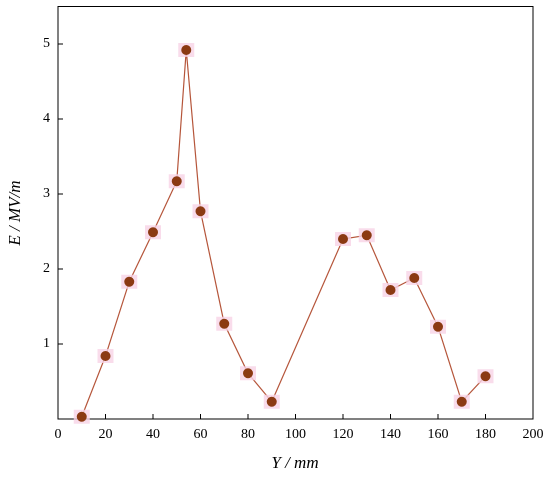 This screenshot has width=550, height=478. What do you see at coordinates (438, 434) in the screenshot?
I see `x-tick-label: 160` at bounding box center [438, 434].